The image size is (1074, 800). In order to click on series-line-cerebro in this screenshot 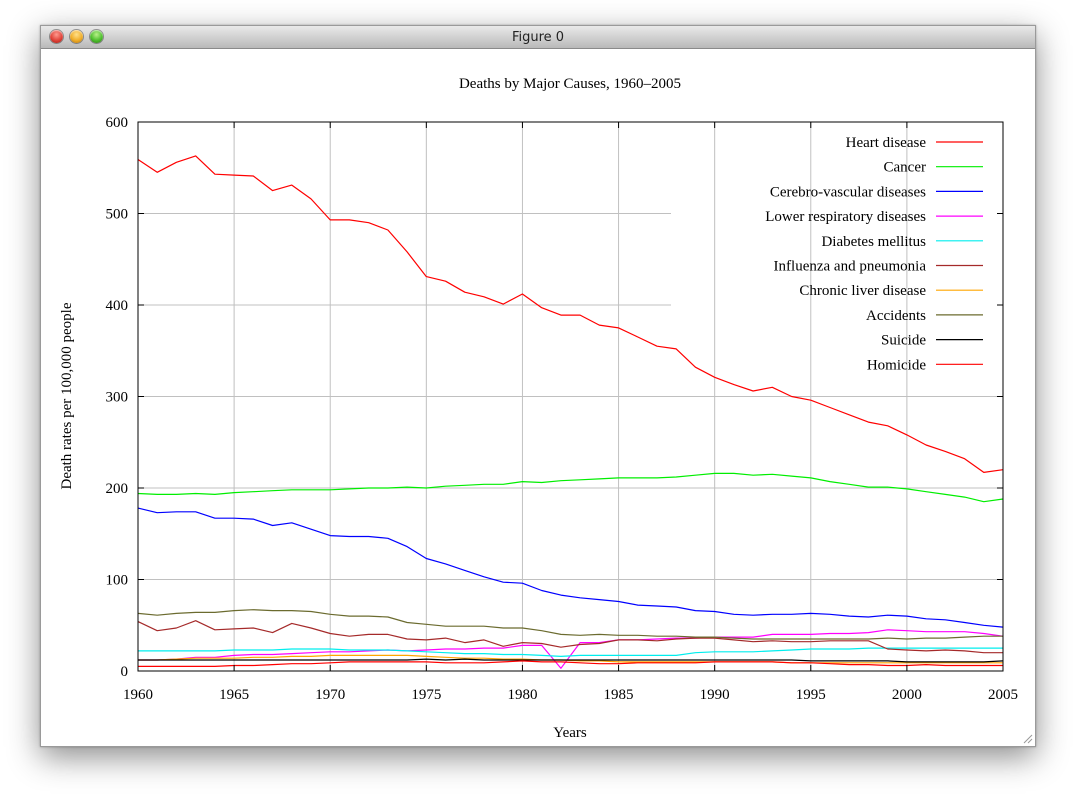, I will do `click(570, 567)`.